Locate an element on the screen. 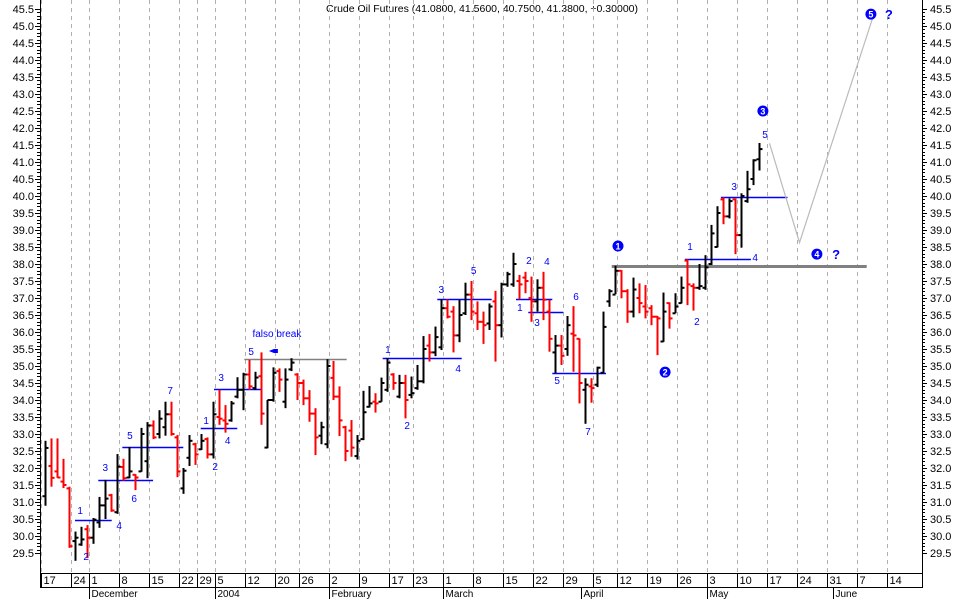  y-tick-label-left: 40.5 is located at coordinates (23, 180).